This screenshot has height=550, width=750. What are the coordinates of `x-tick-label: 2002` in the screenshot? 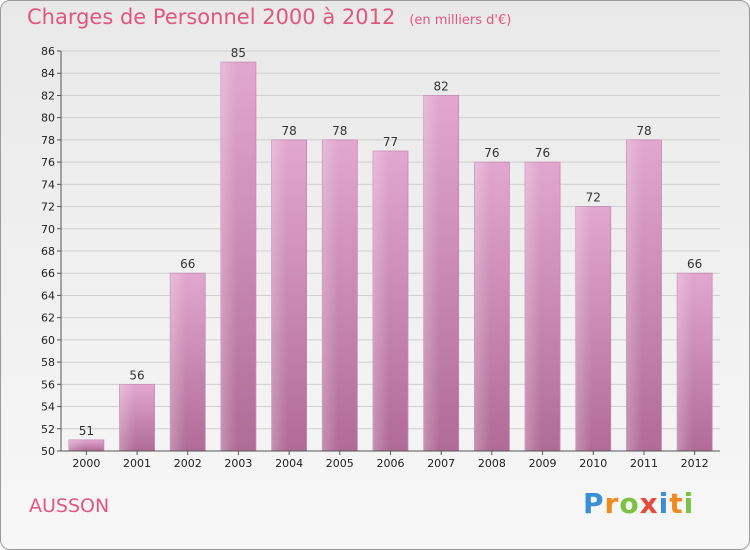 It's located at (188, 463).